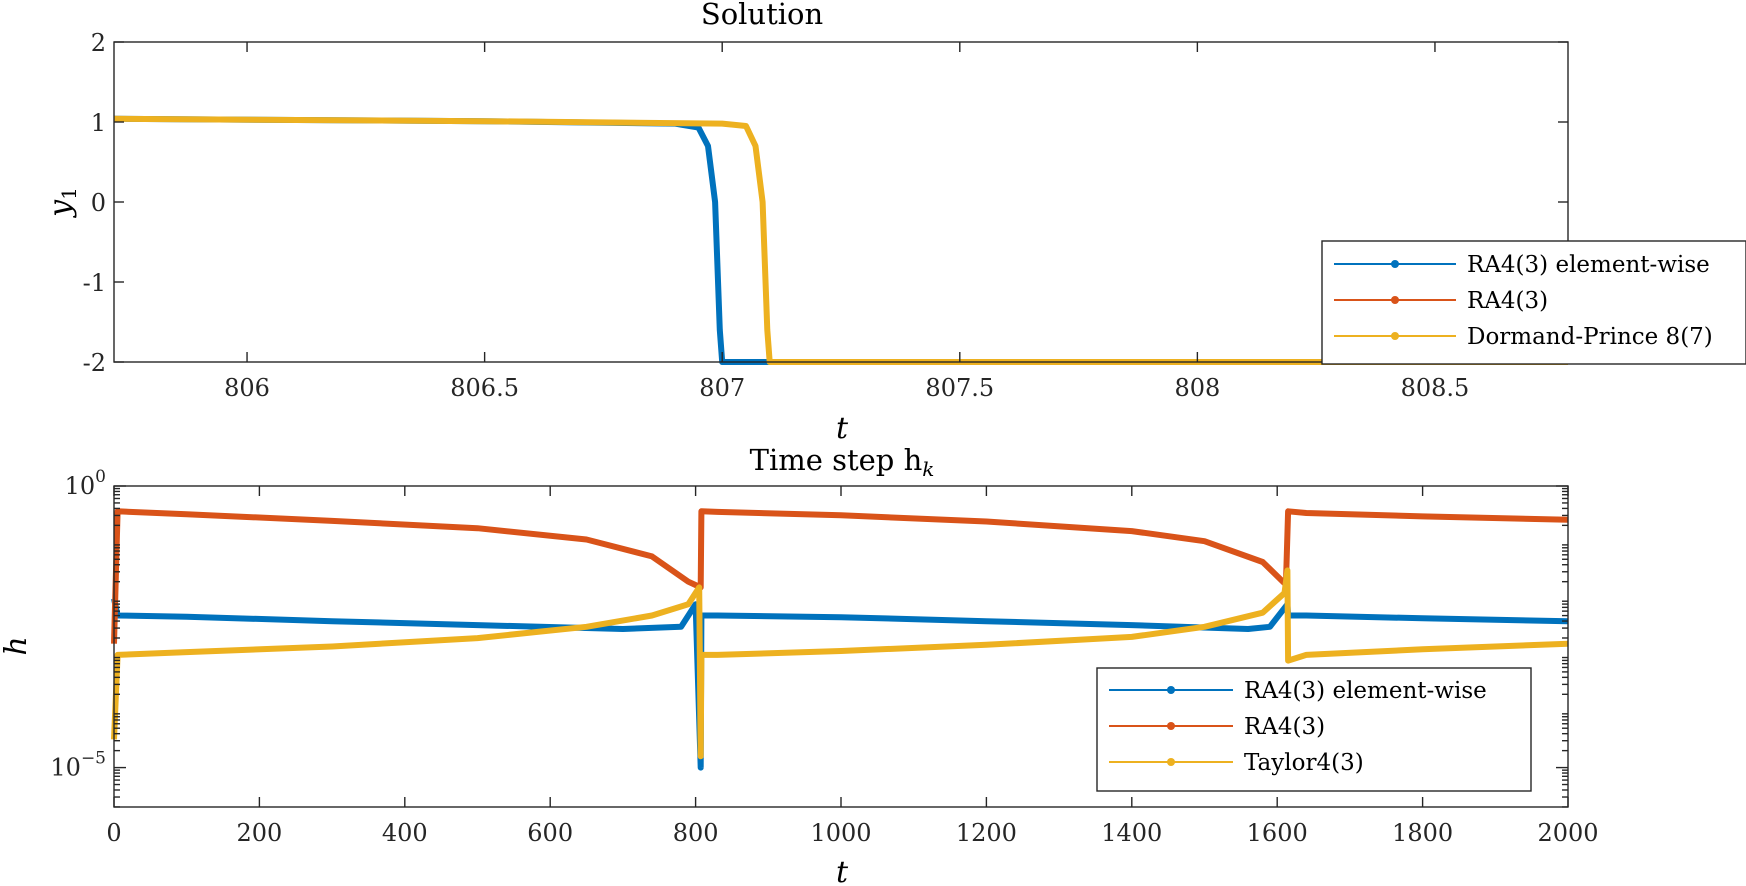 Image resolution: width=1746 pixels, height=886 pixels. I want to click on solution-y-tick-label: 1, so click(98, 123).